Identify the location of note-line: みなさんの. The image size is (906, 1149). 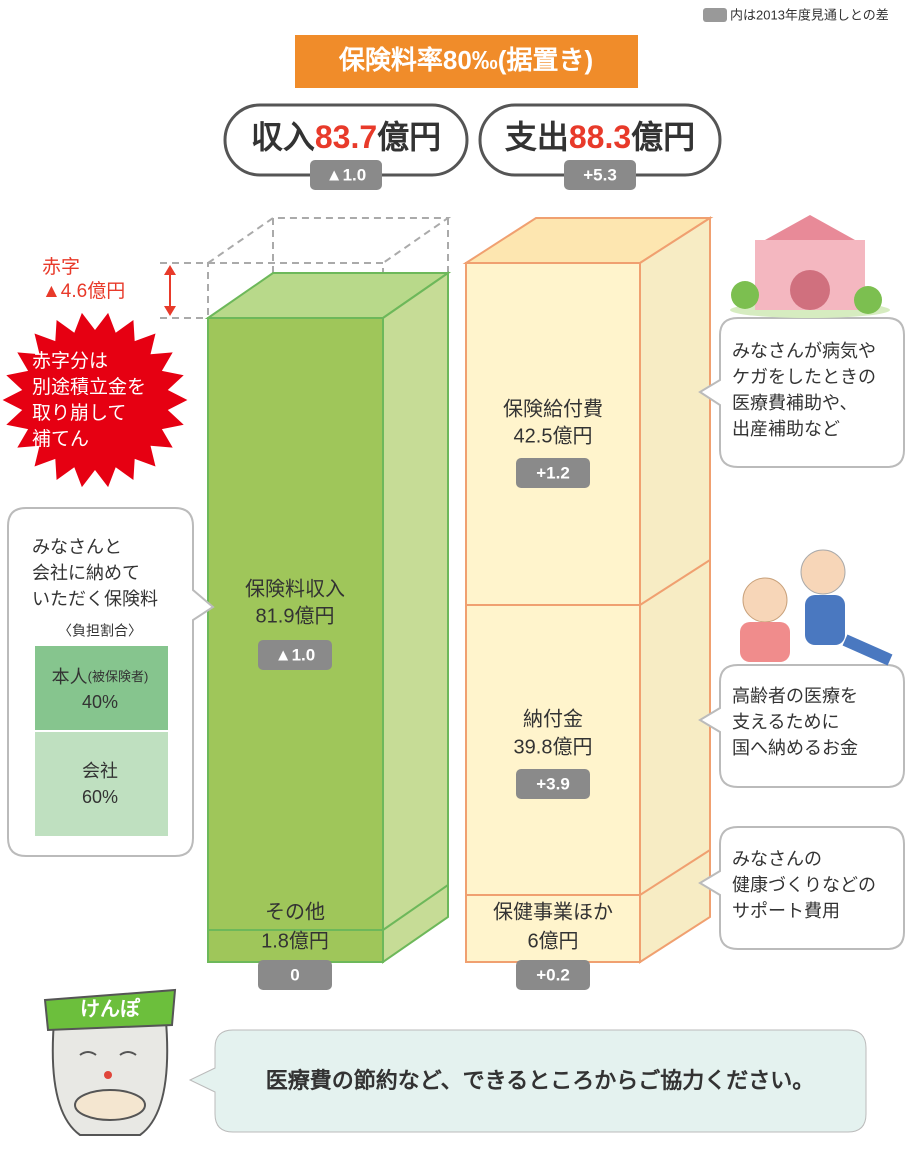
(777, 859).